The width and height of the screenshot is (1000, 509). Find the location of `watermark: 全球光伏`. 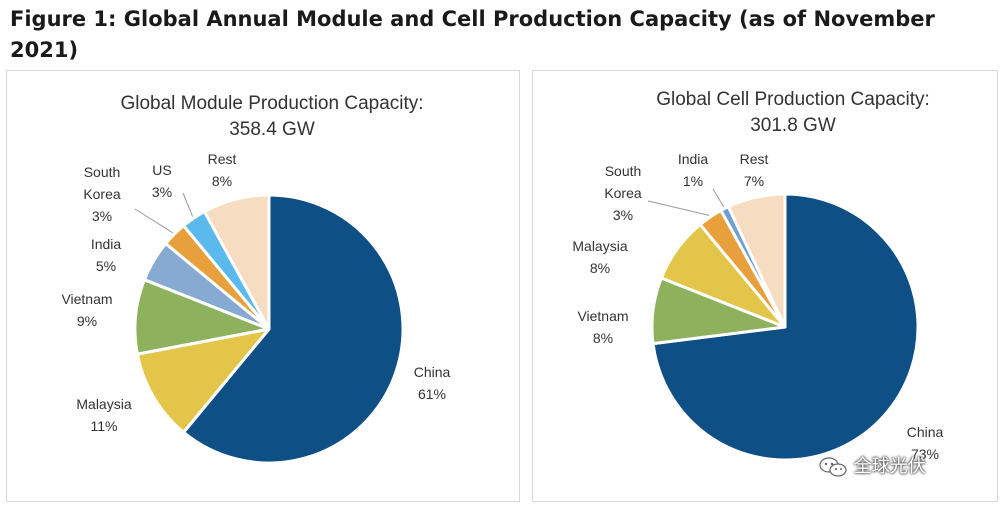

watermark: 全球光伏 is located at coordinates (872, 465).